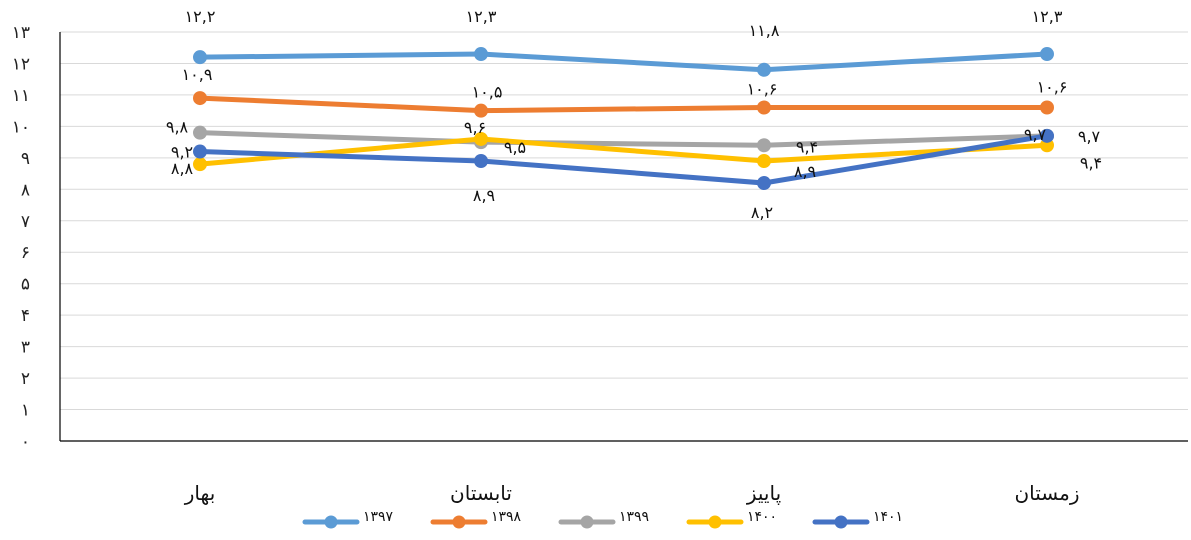 Image resolution: width=1191 pixels, height=540 pixels. I want to click on data-label: ۹,۸, so click(177, 127).